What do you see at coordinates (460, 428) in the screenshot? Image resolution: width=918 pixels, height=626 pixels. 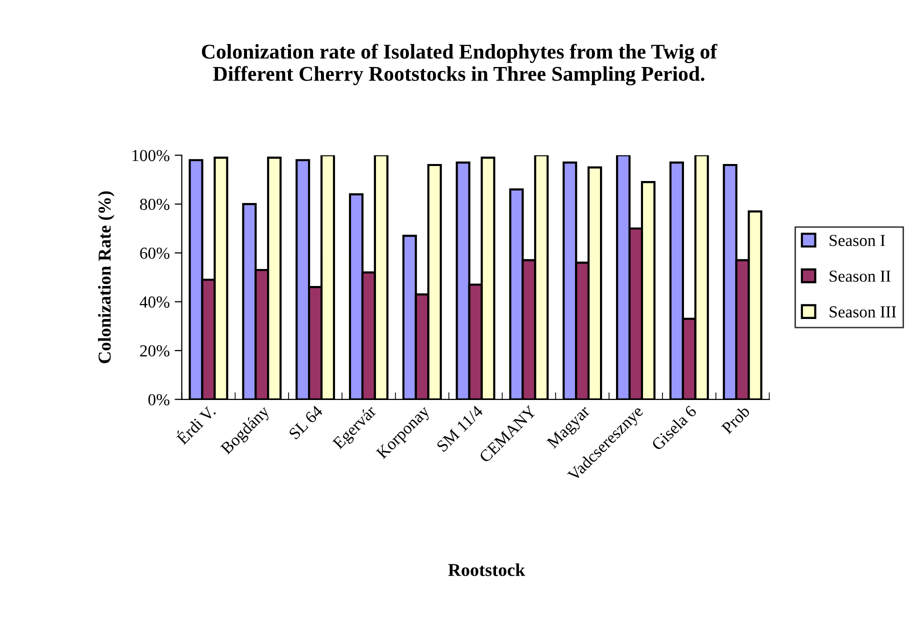 I see `x-tick-label: SM 11/4` at bounding box center [460, 428].